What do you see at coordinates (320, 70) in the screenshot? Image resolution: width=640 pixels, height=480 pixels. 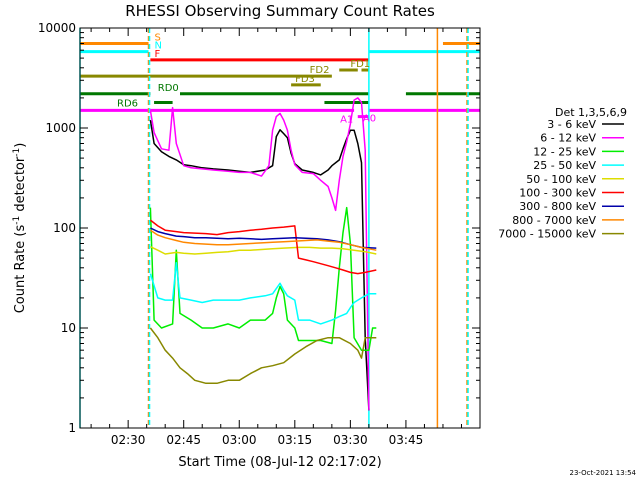 I see `flag-label-fd2: FD2` at bounding box center [320, 70].